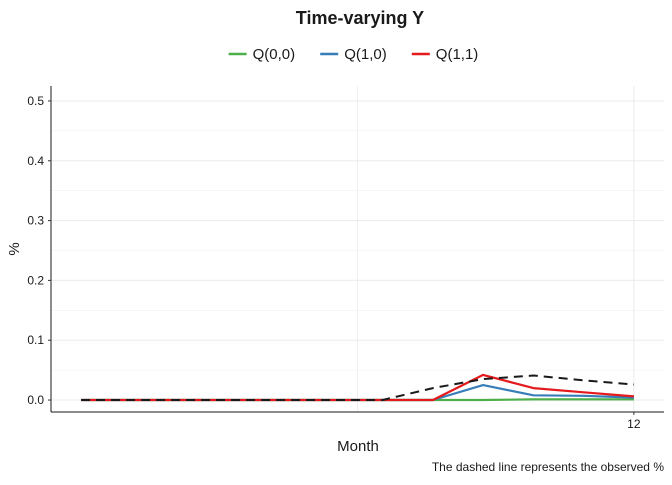  What do you see at coordinates (457, 54) in the screenshot?
I see `legend-label: Q(1,1)` at bounding box center [457, 54].